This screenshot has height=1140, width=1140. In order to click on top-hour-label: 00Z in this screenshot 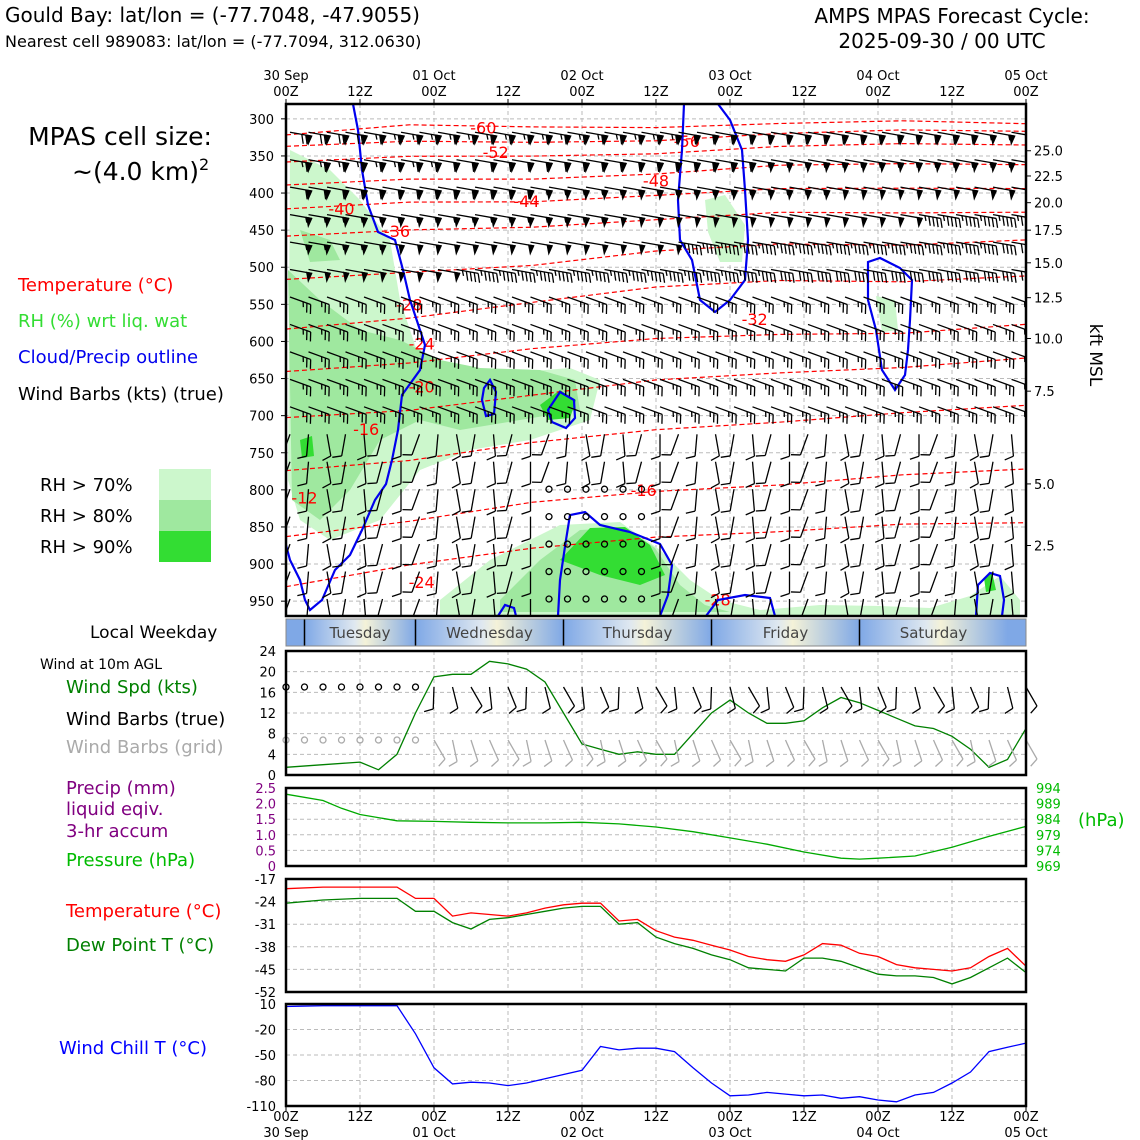, I will do `click(730, 92)`.